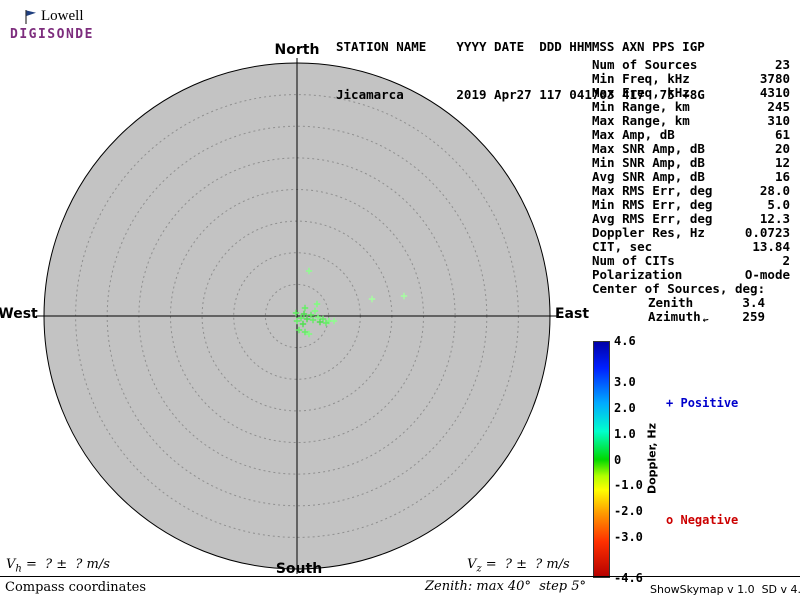  What do you see at coordinates (771, 246) in the screenshot?
I see `stat-value: 13.84` at bounding box center [771, 246].